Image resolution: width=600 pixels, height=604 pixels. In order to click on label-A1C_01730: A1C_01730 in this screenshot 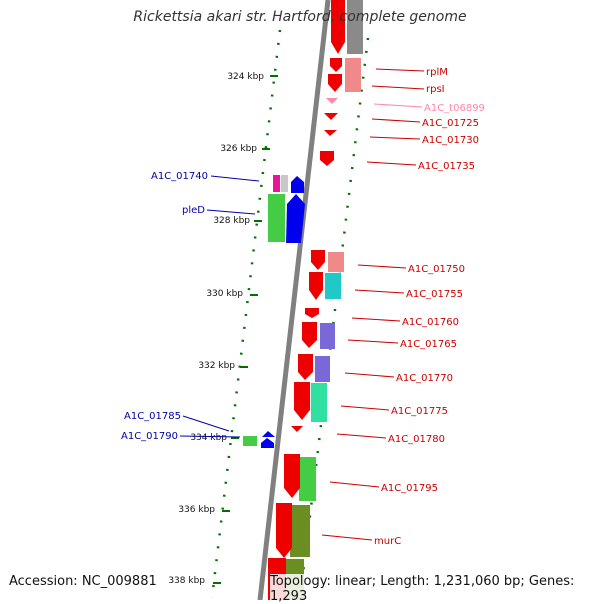, I will do `click(450, 140)`.